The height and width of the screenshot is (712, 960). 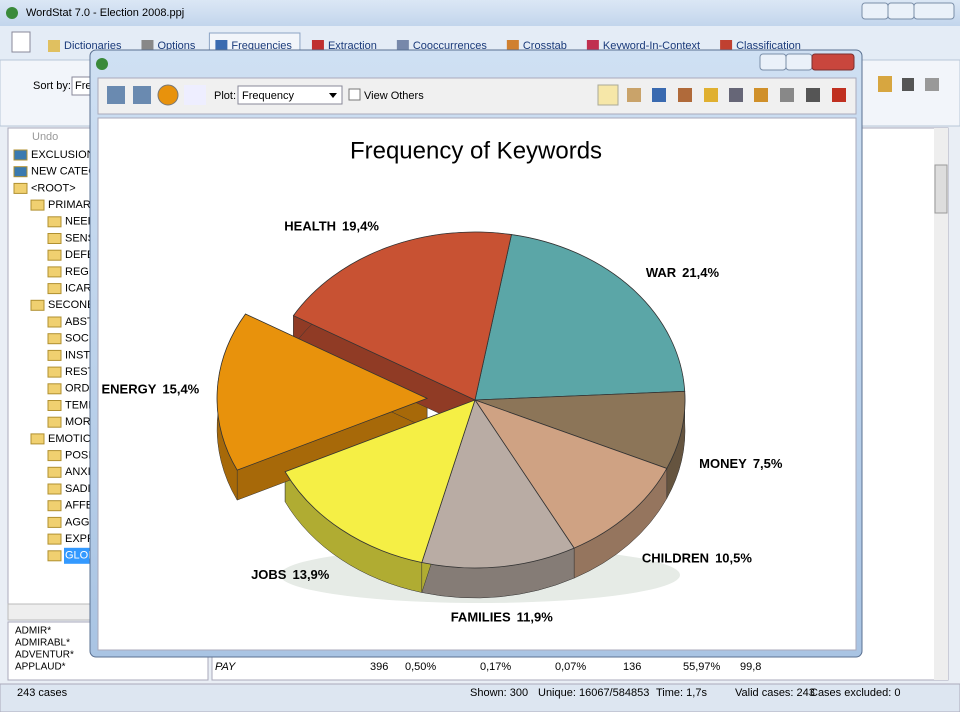 I want to click on tree-item: NEW CATEC, so click(x=63, y=172).